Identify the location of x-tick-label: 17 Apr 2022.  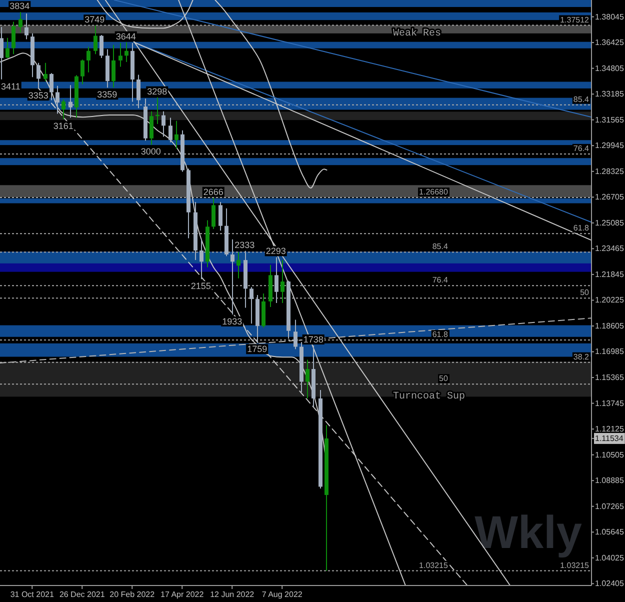
(182, 594).